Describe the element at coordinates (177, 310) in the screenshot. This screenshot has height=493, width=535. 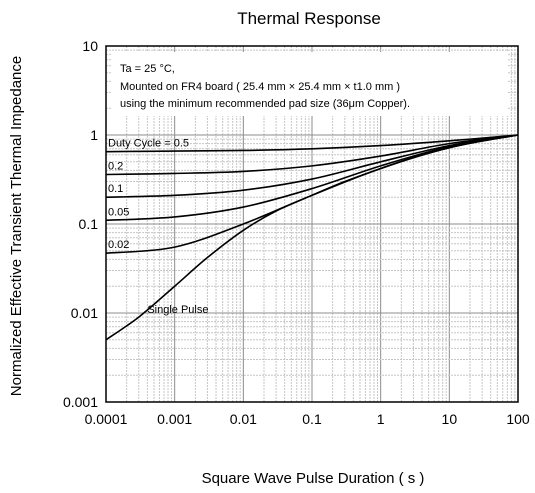
I see `series-label: Single Pulse` at that location.